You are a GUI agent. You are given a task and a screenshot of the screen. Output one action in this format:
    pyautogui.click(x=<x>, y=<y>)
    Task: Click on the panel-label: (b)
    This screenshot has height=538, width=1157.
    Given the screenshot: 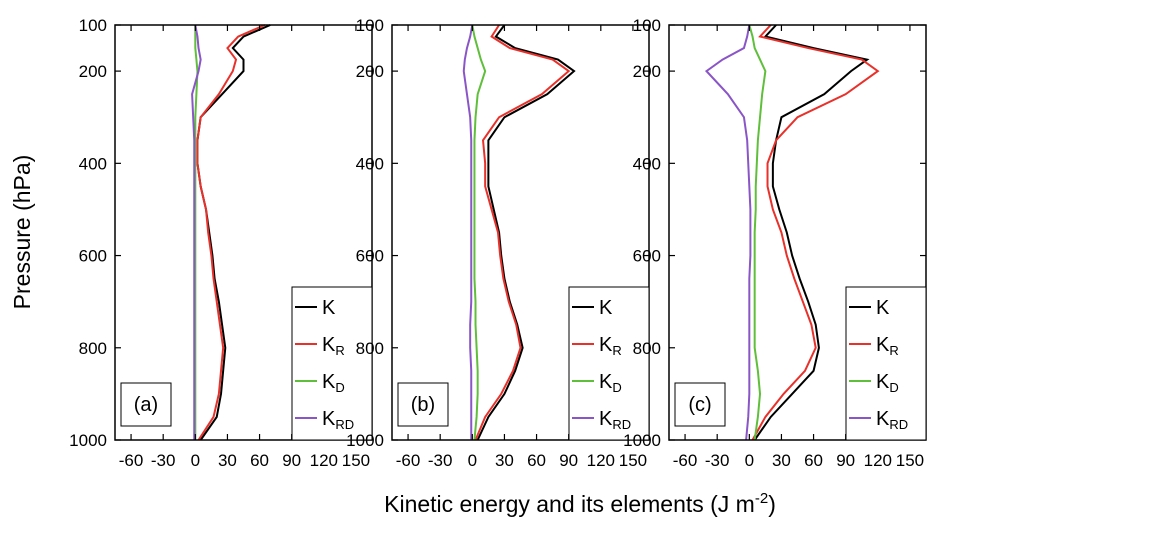 What is the action you would take?
    pyautogui.click(x=423, y=405)
    